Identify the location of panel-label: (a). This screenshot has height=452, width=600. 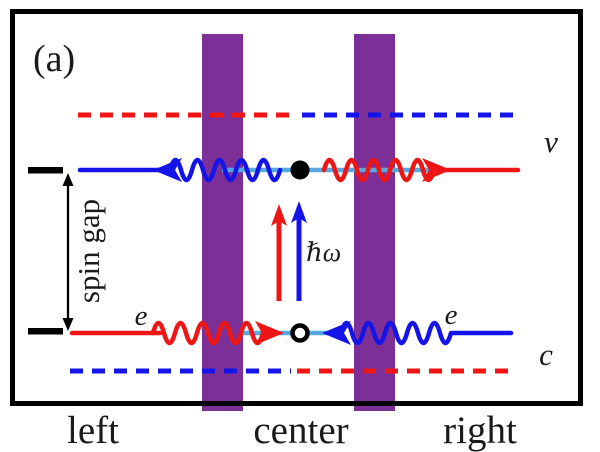
(54, 59).